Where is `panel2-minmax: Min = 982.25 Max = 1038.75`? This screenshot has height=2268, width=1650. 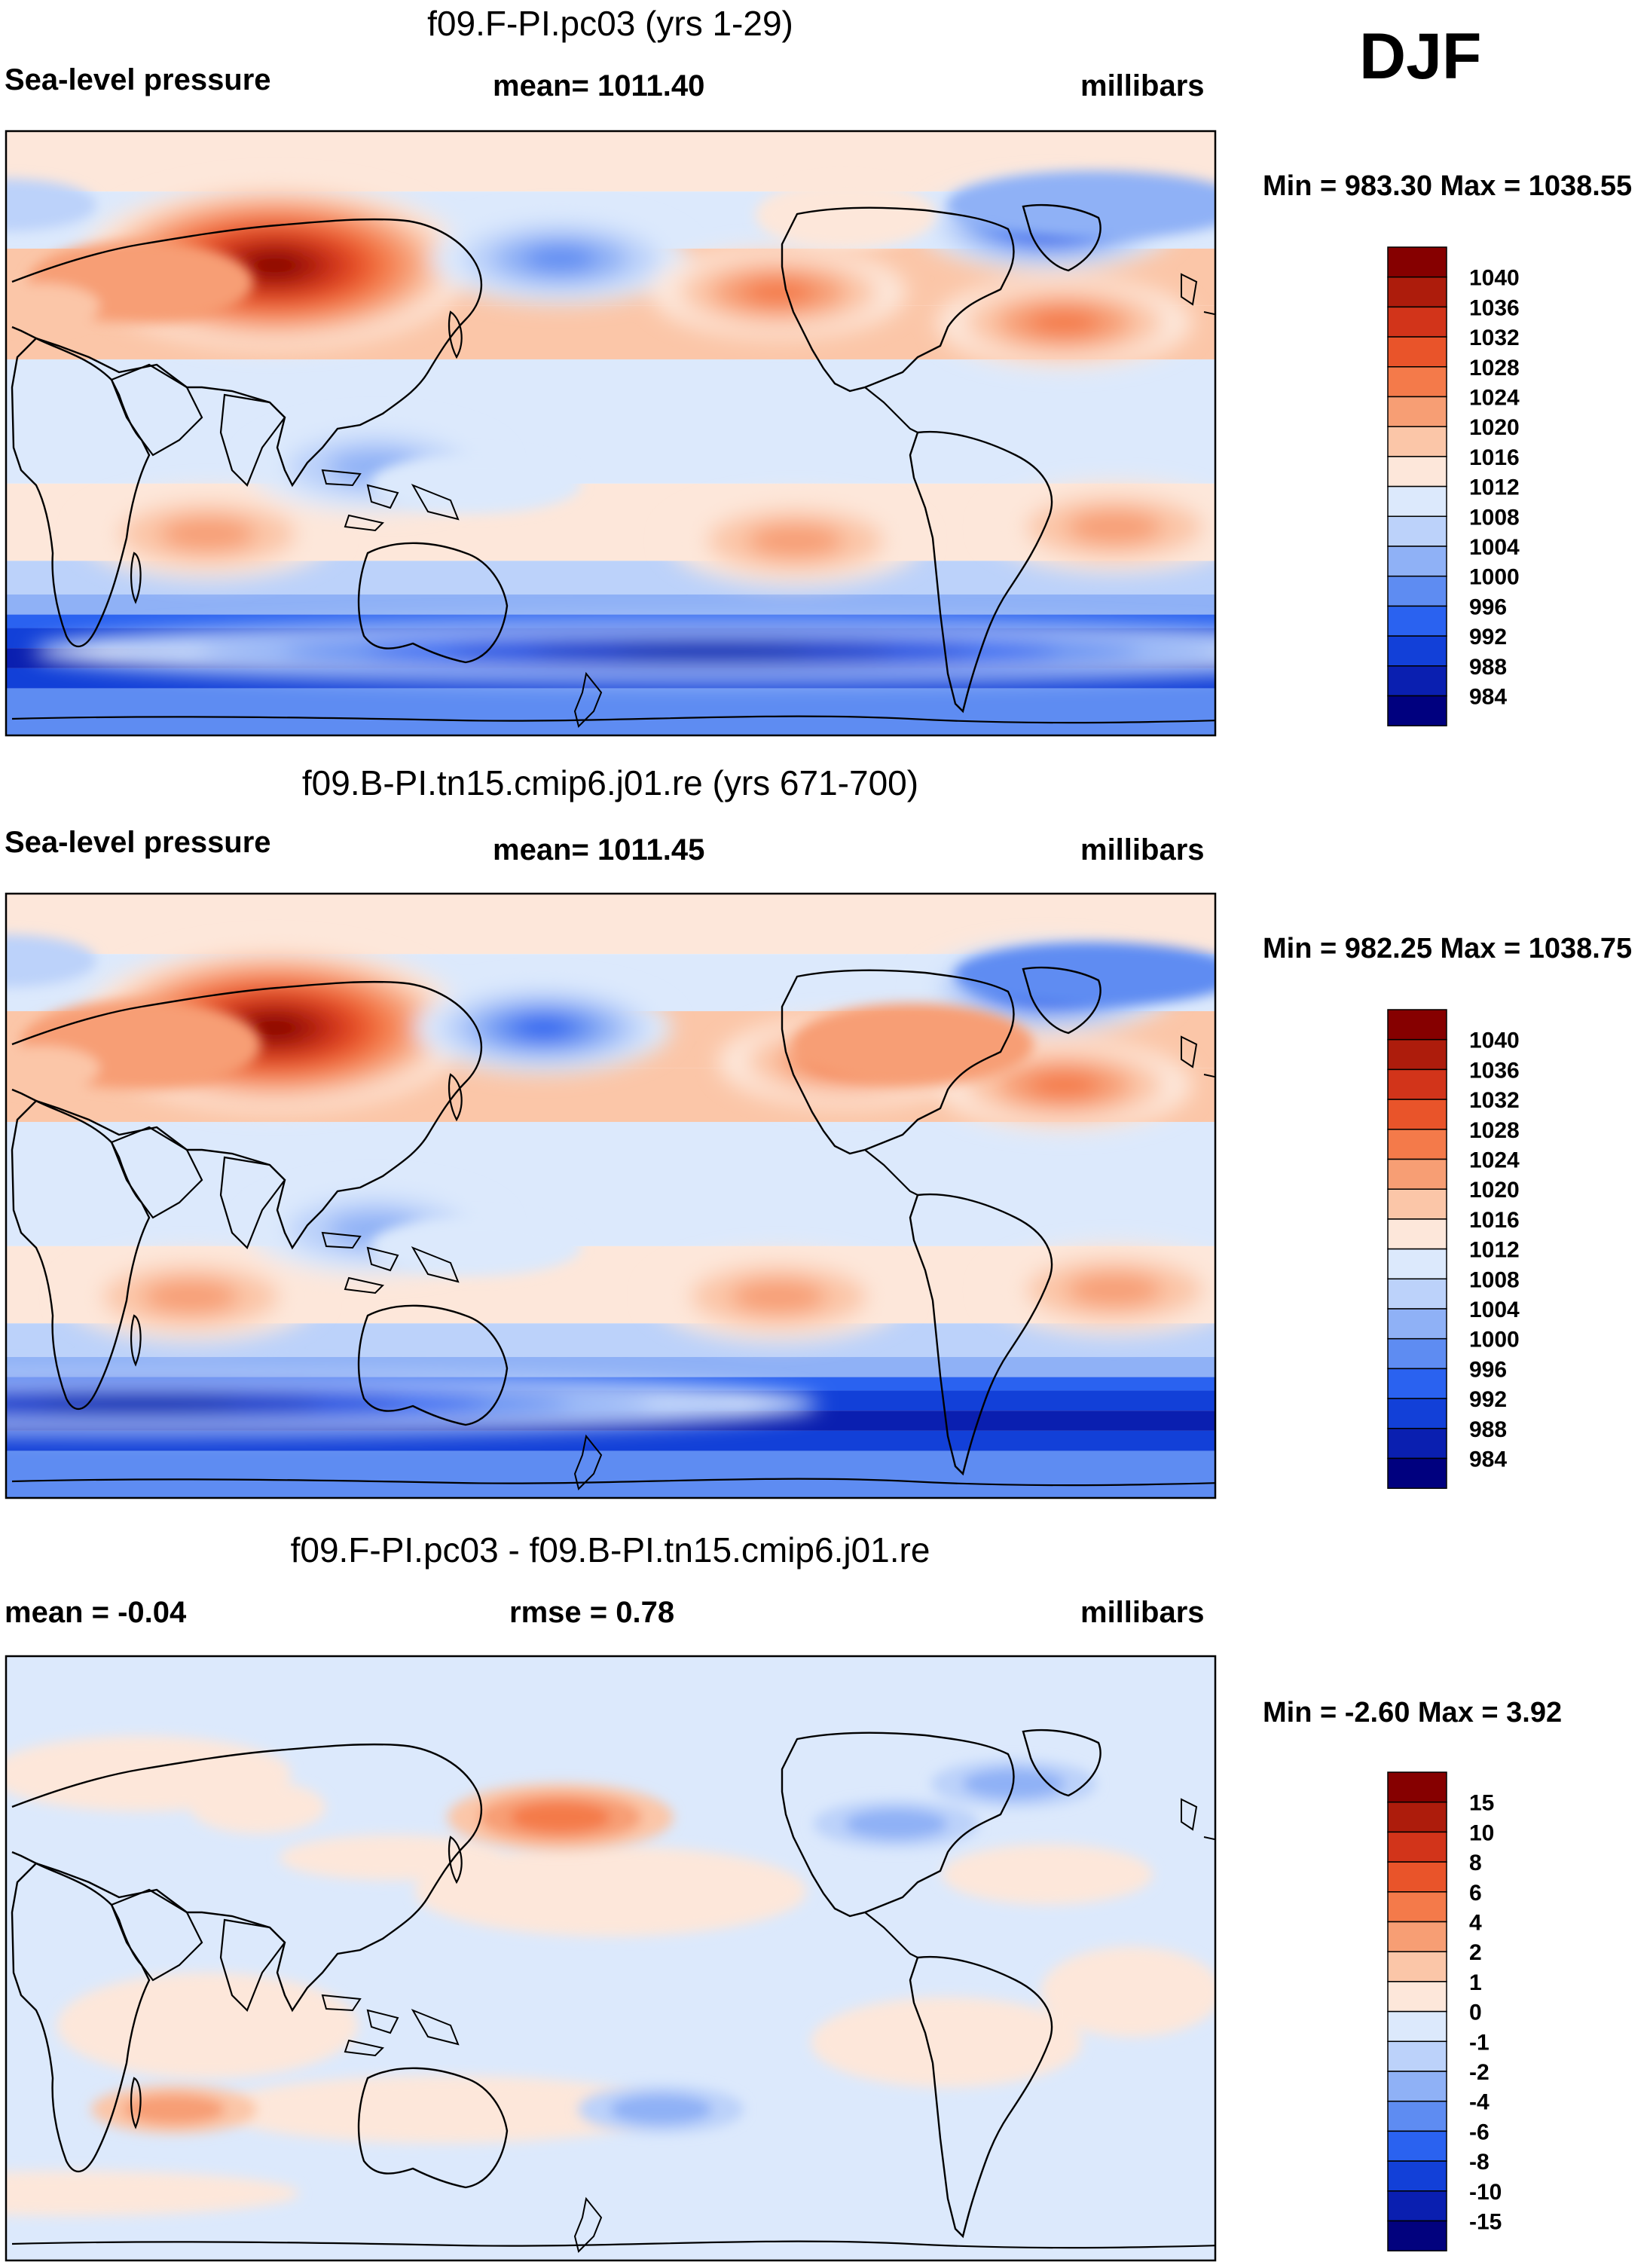
panel2-minmax: Min = 982.25 Max = 1038.75 is located at coordinates (1448, 948).